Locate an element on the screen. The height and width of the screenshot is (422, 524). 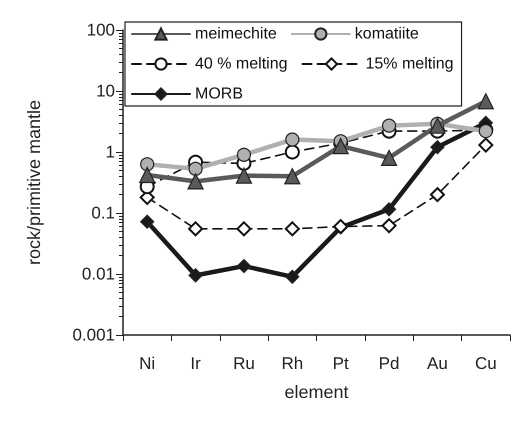
x-tick-label: Pd is located at coordinates (389, 363).